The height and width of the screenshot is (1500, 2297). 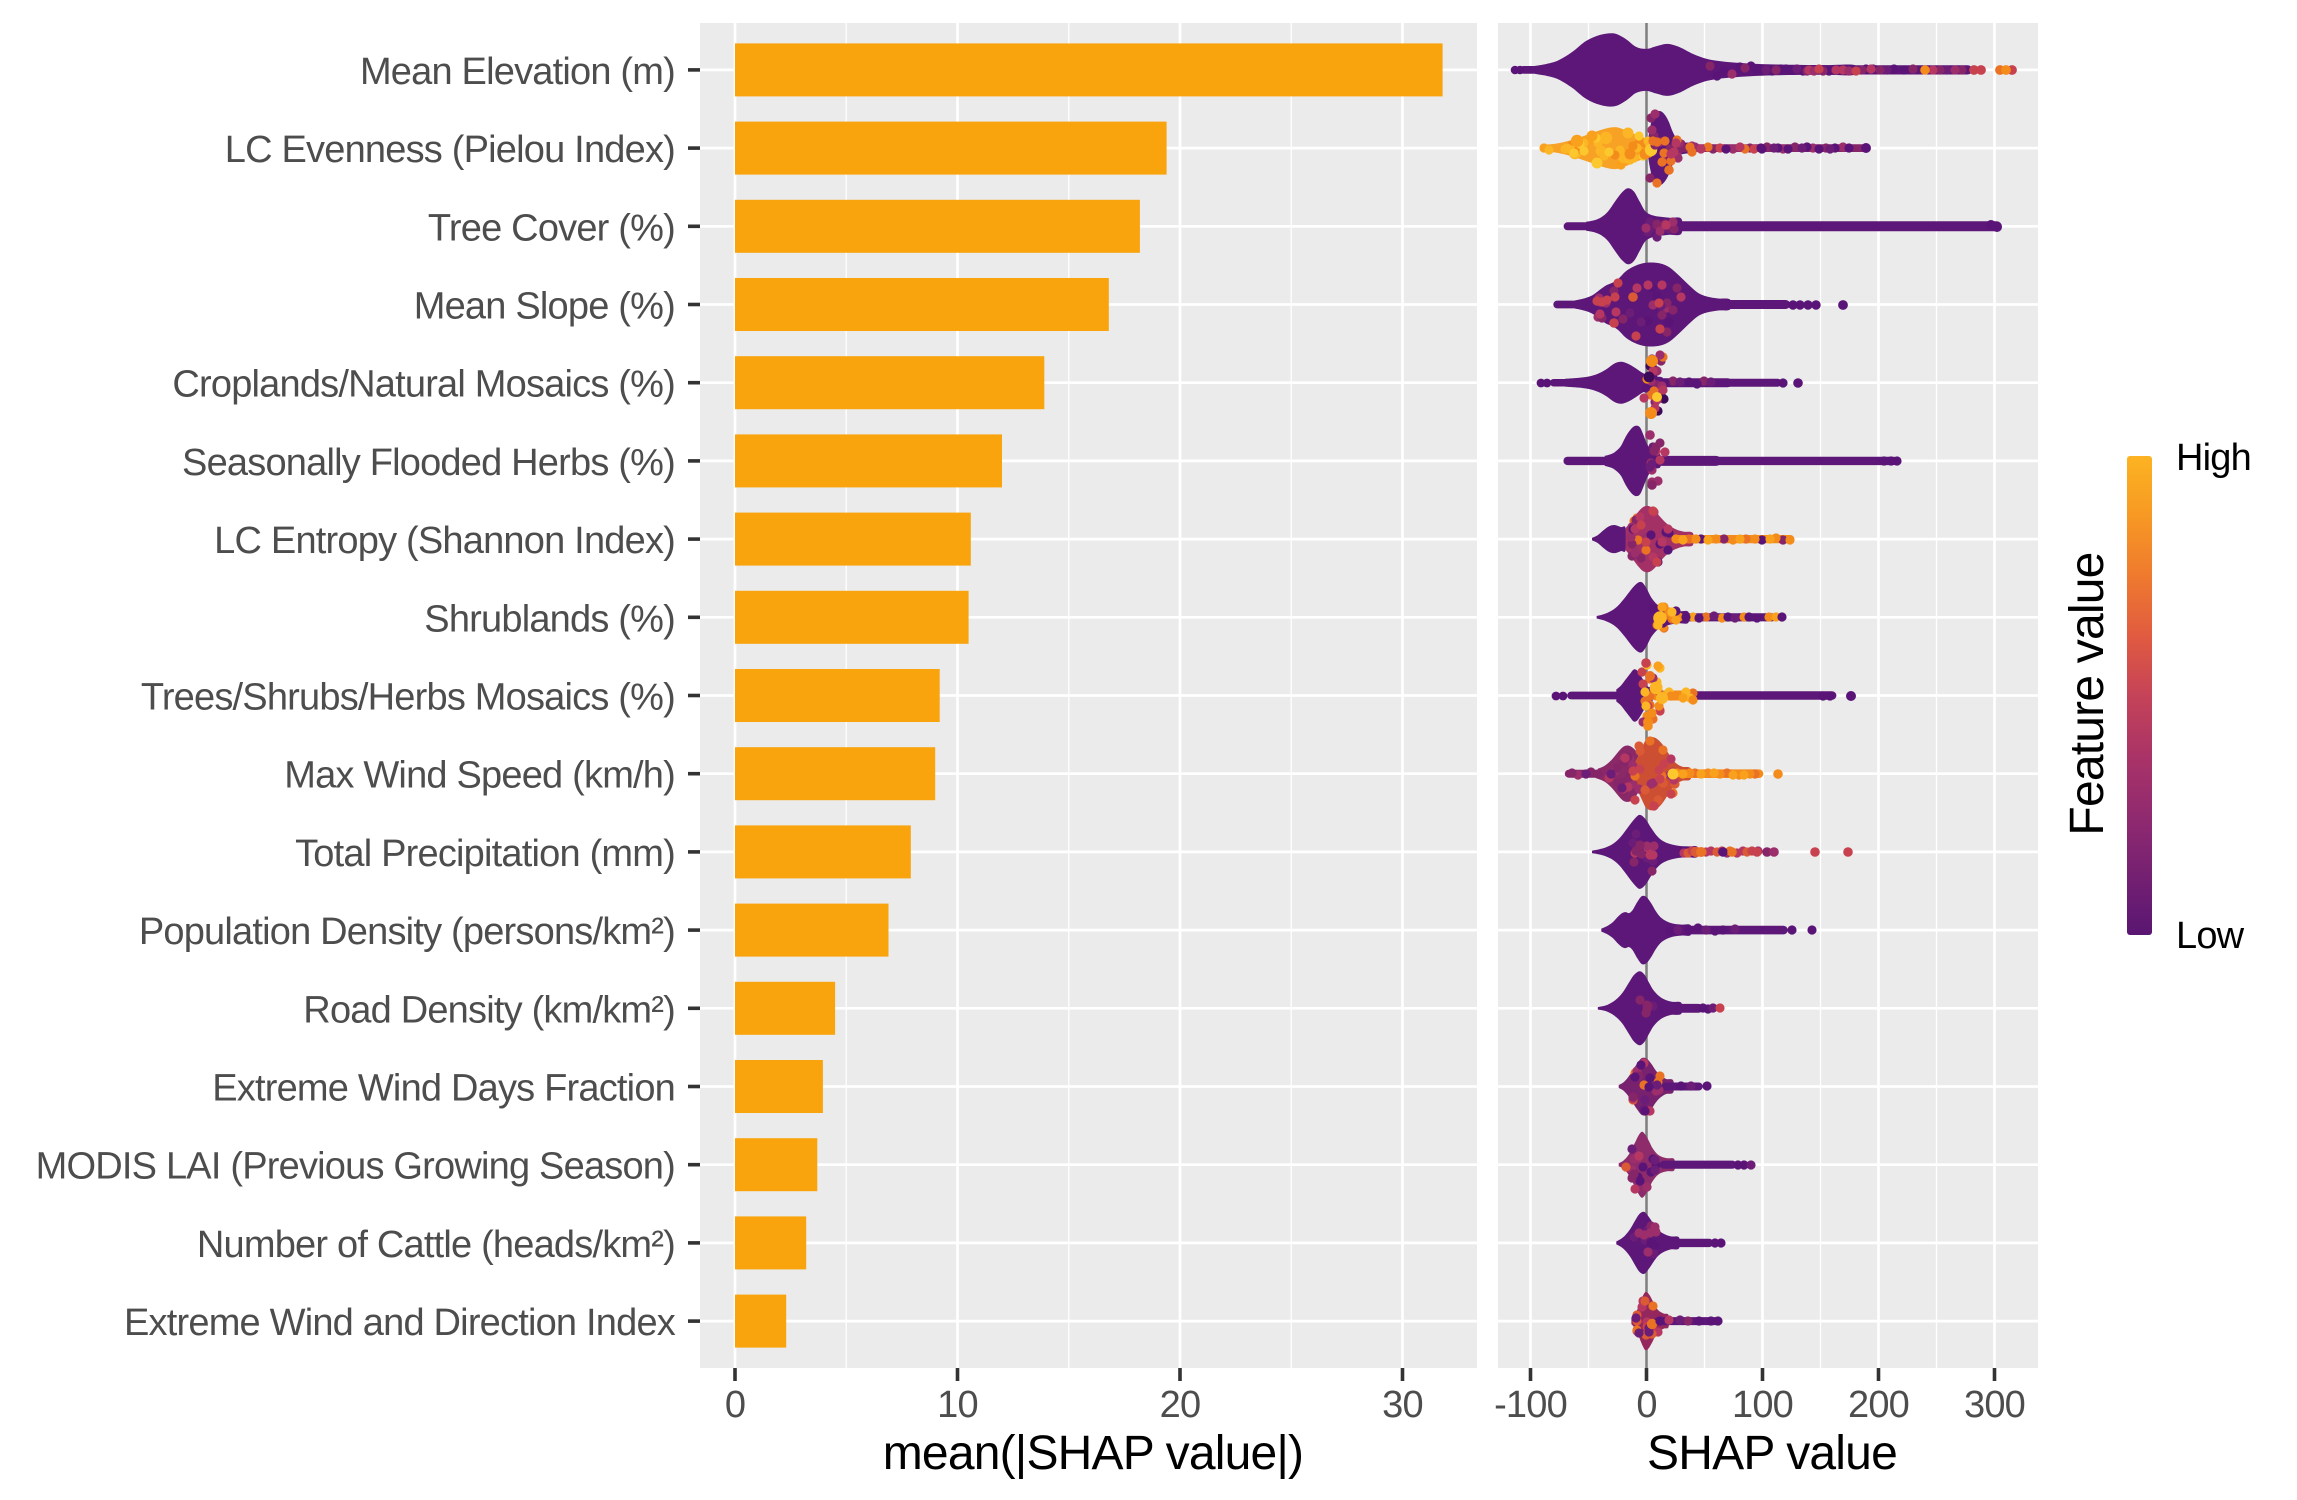 I want to click on svg-text: LC Entropy (Shannon Index), so click(x=444, y=541).